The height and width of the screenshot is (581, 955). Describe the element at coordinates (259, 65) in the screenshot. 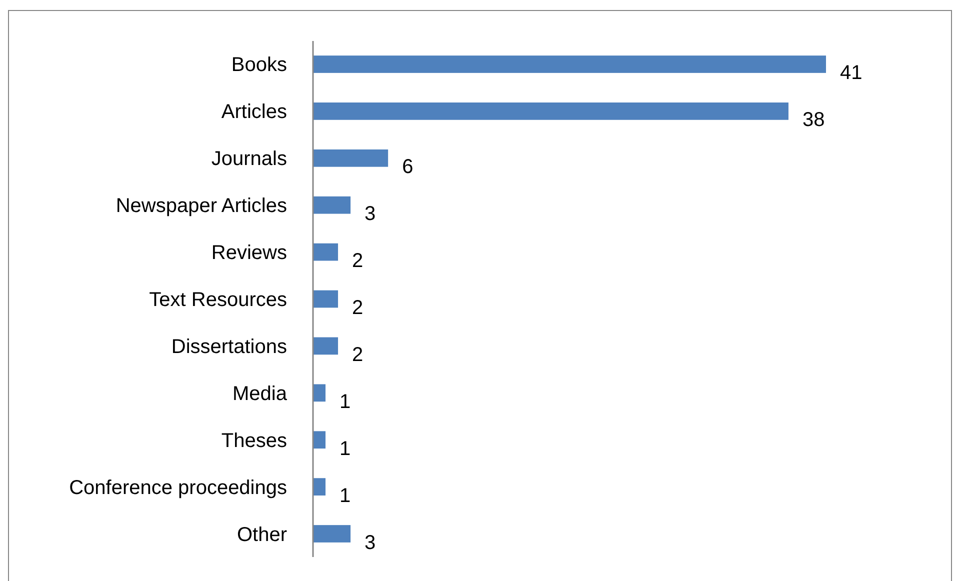

I see `y-tick-label: Books` at that location.